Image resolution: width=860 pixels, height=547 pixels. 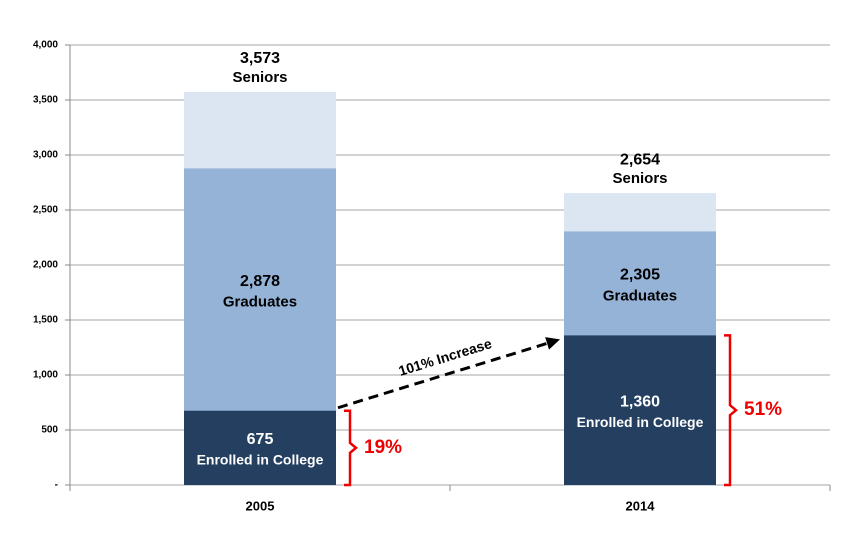 What do you see at coordinates (552, 343) in the screenshot?
I see `arrow-head` at bounding box center [552, 343].